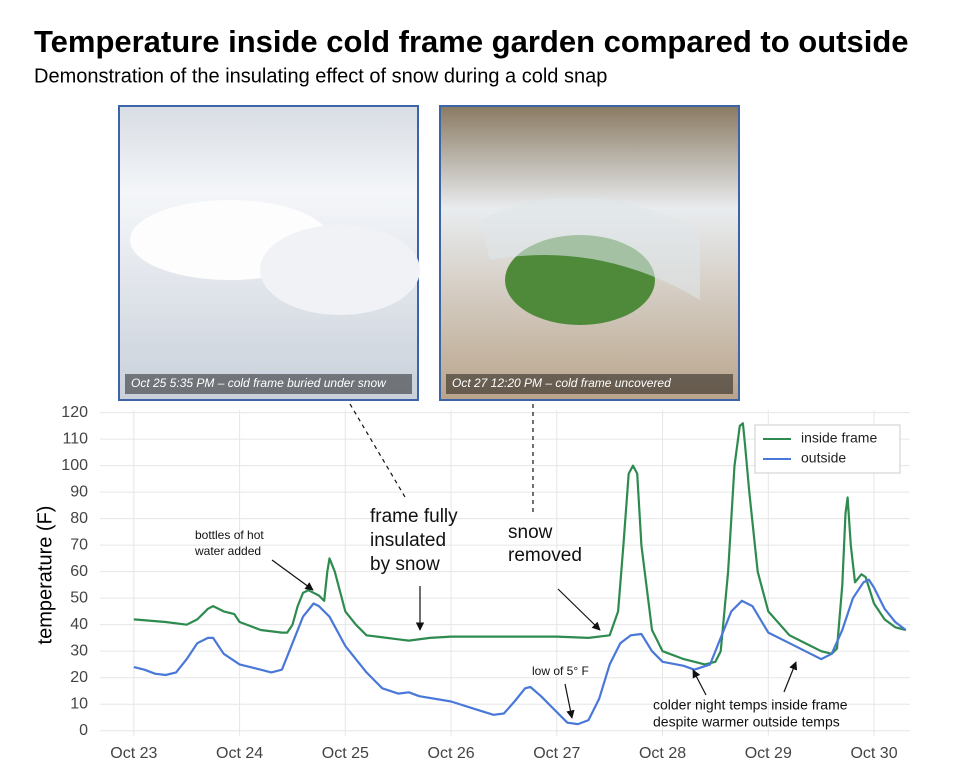 Image resolution: width=960 pixels, height=784 pixels. I want to click on x-tick-label: Oct 25, so click(345, 753).